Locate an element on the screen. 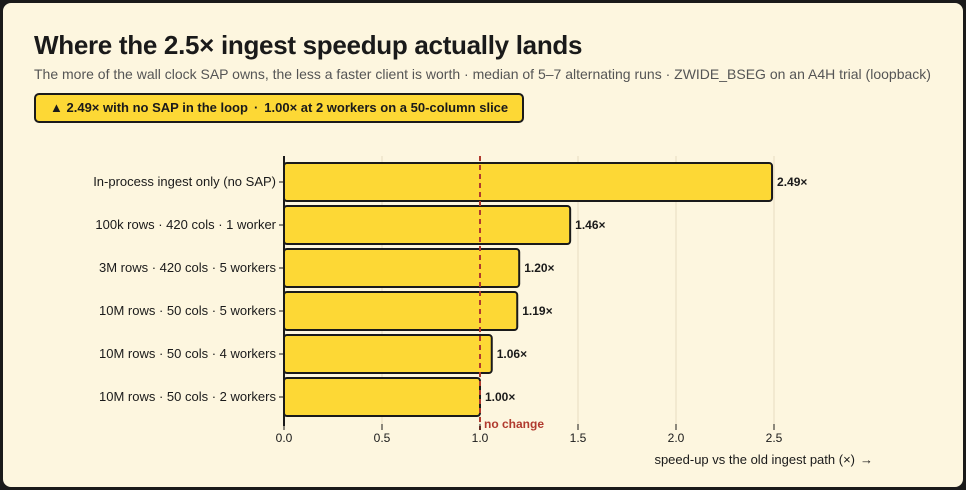 The image size is (966, 490). bar-value-label: 1.20× is located at coordinates (539, 268).